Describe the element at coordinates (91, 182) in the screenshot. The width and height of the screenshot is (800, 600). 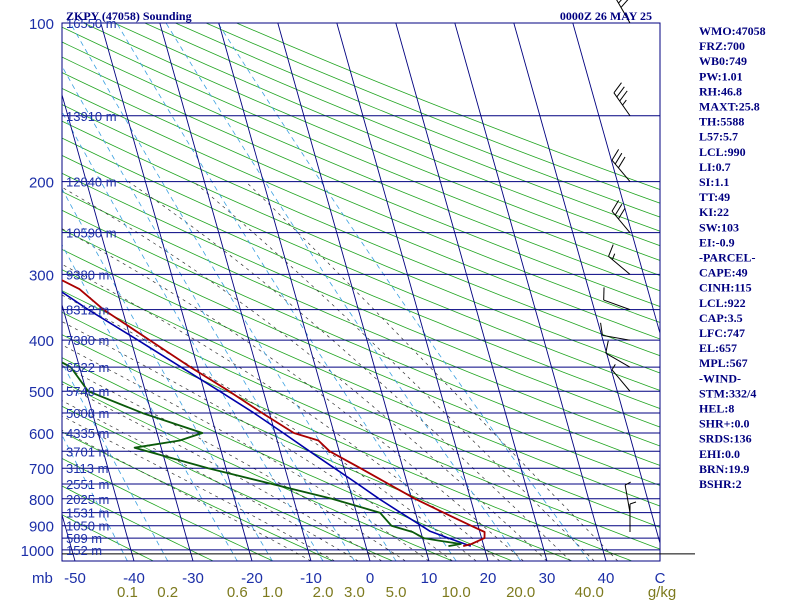
I see `height-label: 12040 m` at that location.